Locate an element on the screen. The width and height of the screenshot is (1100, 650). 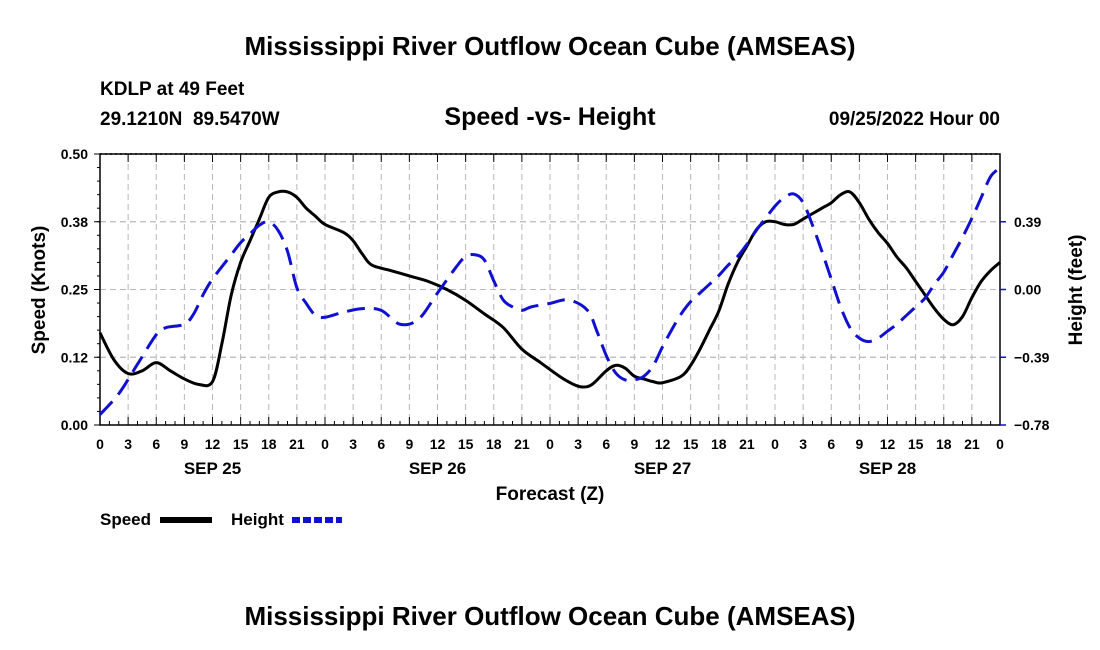
y-tick-label: 0.25 is located at coordinates (74, 290).